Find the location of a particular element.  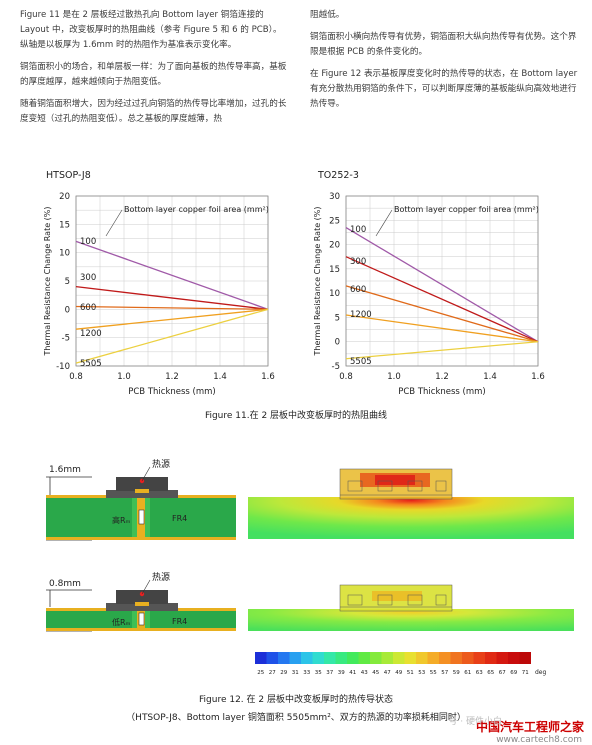

low-resistance-label: 低Rₘ is located at coordinates (121, 622).